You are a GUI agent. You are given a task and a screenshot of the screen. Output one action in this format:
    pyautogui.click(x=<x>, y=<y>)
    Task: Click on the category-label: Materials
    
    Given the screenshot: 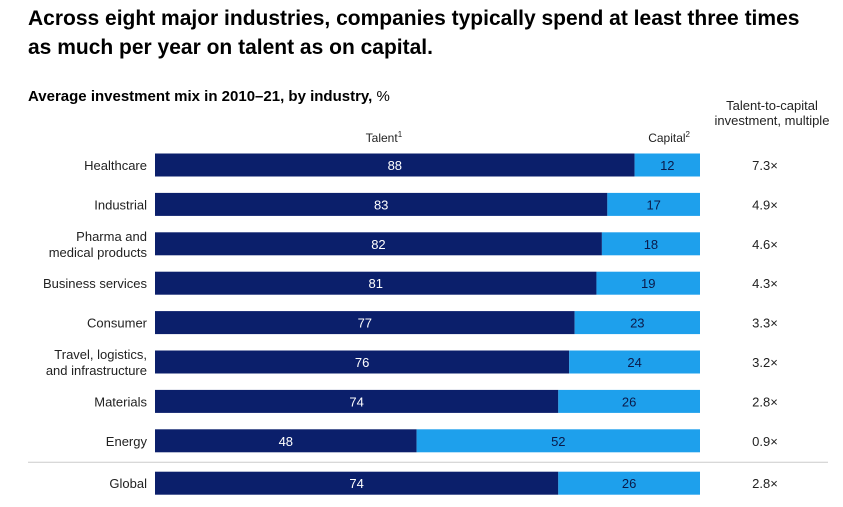 What is the action you would take?
    pyautogui.click(x=120, y=401)
    